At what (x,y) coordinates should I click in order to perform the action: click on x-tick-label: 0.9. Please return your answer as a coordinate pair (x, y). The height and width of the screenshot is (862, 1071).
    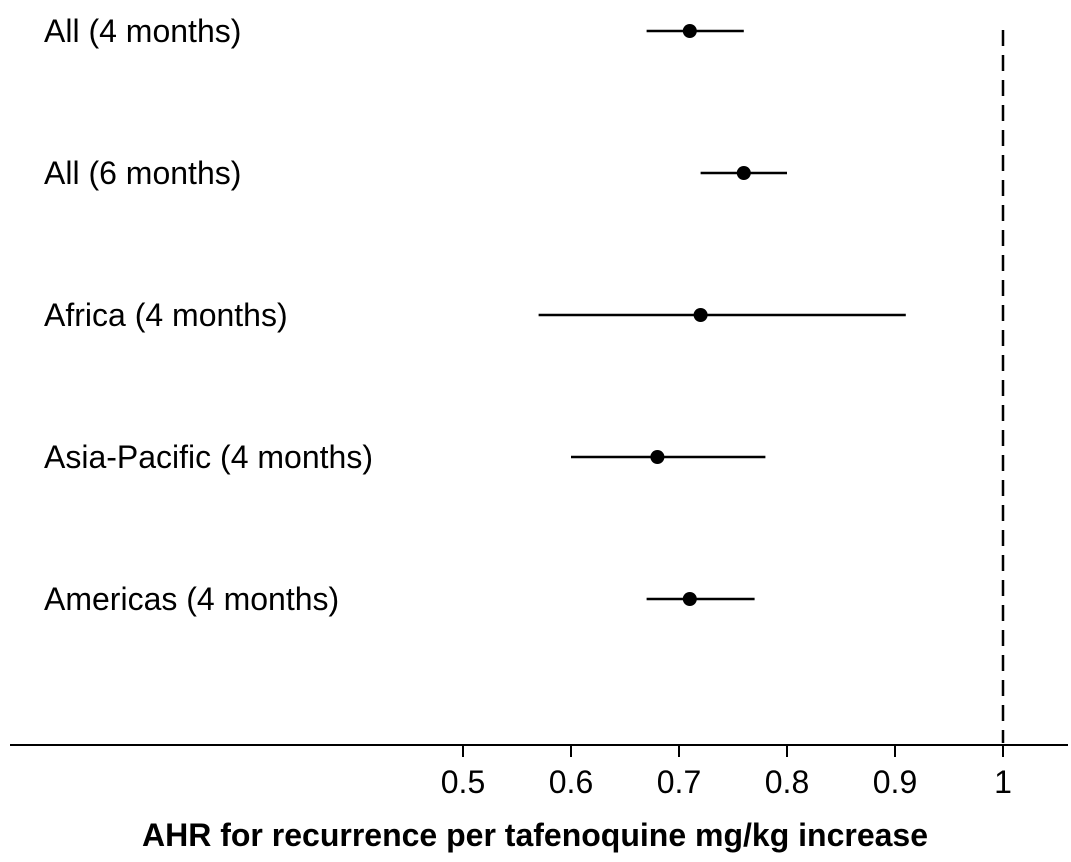
    Looking at the image, I should click on (895, 782).